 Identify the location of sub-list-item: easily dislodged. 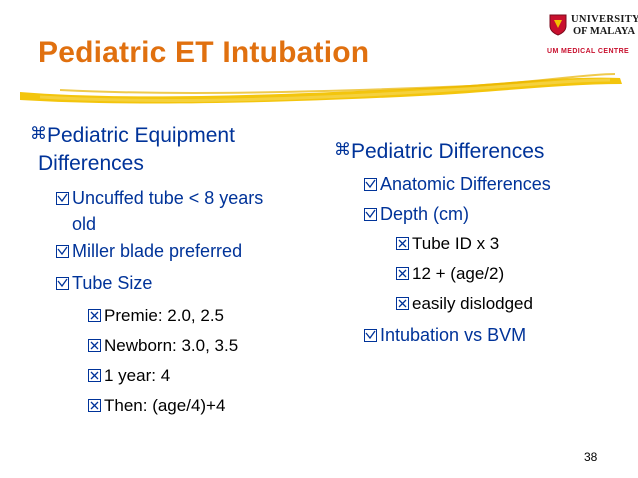
(464, 304).